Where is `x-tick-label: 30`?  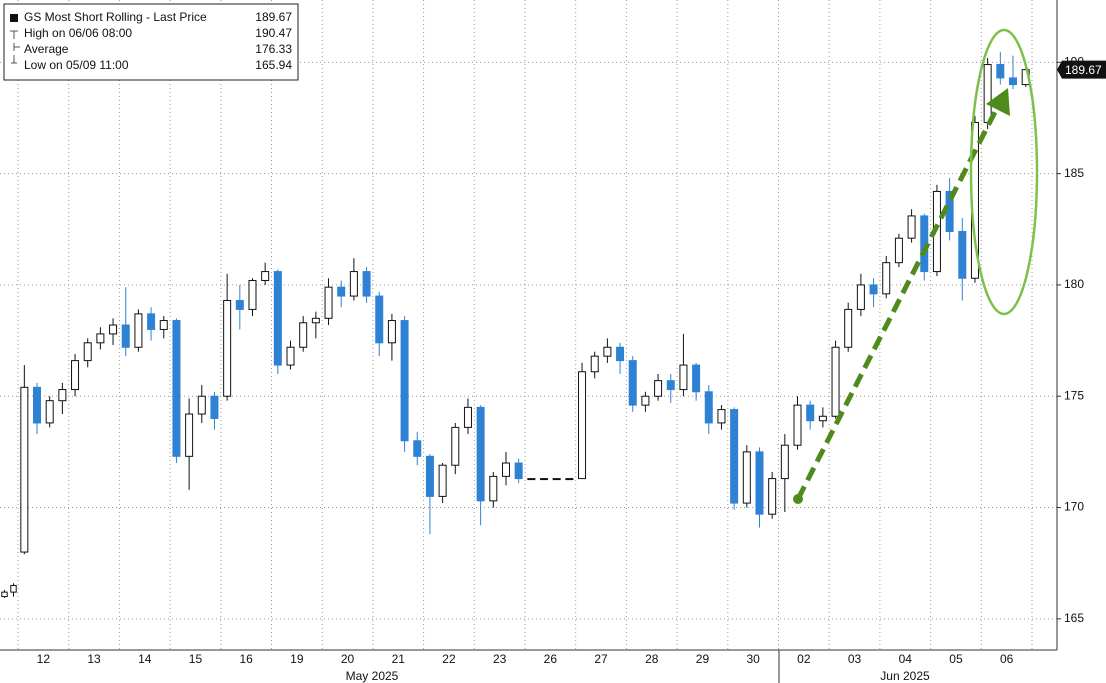
x-tick-label: 30 is located at coordinates (753, 659).